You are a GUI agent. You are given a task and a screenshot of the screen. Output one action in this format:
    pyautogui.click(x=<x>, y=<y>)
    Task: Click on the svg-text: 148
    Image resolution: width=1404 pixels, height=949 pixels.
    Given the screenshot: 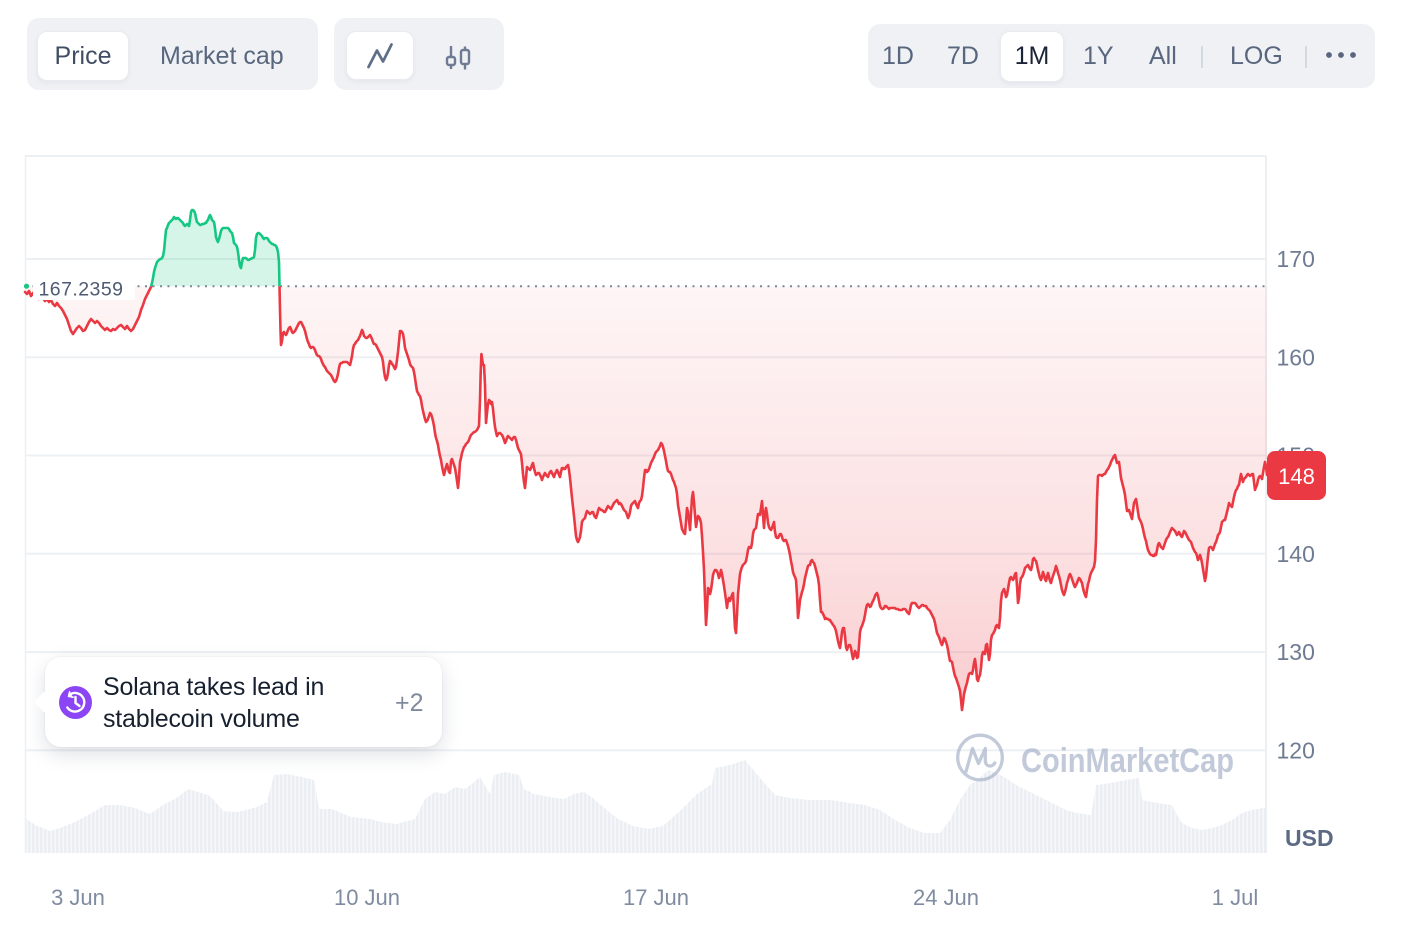 What is the action you would take?
    pyautogui.click(x=1296, y=476)
    